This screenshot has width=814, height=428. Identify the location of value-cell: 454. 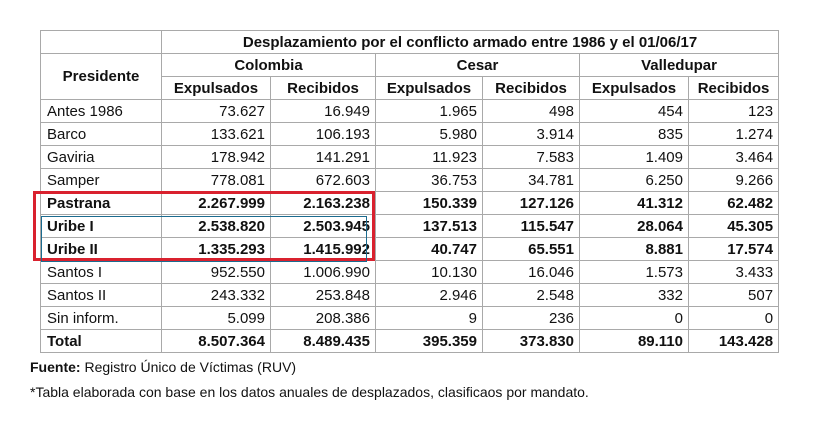
(634, 111).